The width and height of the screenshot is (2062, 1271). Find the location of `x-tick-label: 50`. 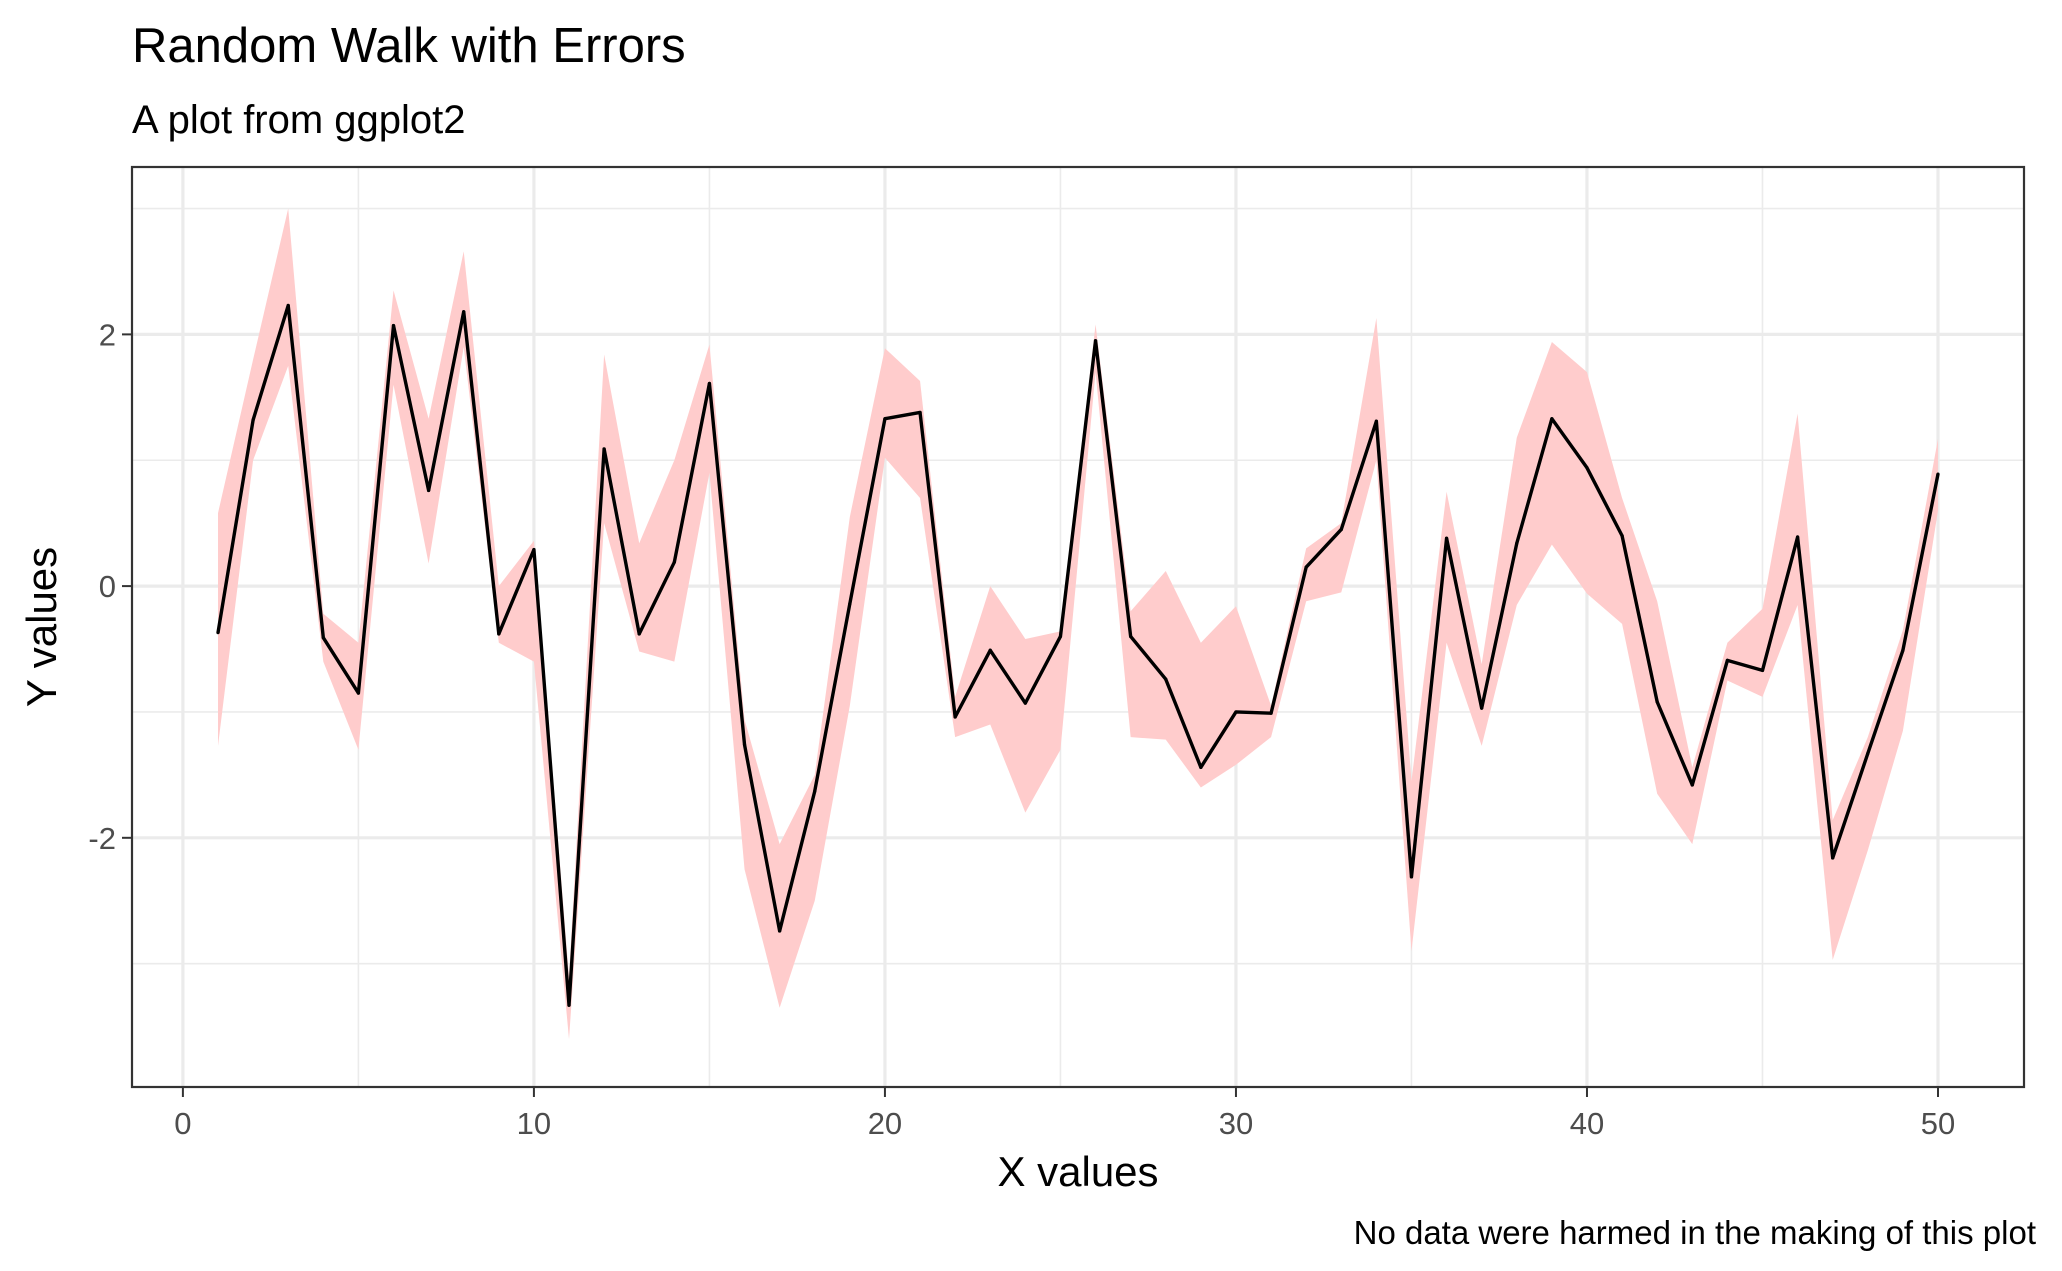

x-tick-label: 50 is located at coordinates (1938, 1123).